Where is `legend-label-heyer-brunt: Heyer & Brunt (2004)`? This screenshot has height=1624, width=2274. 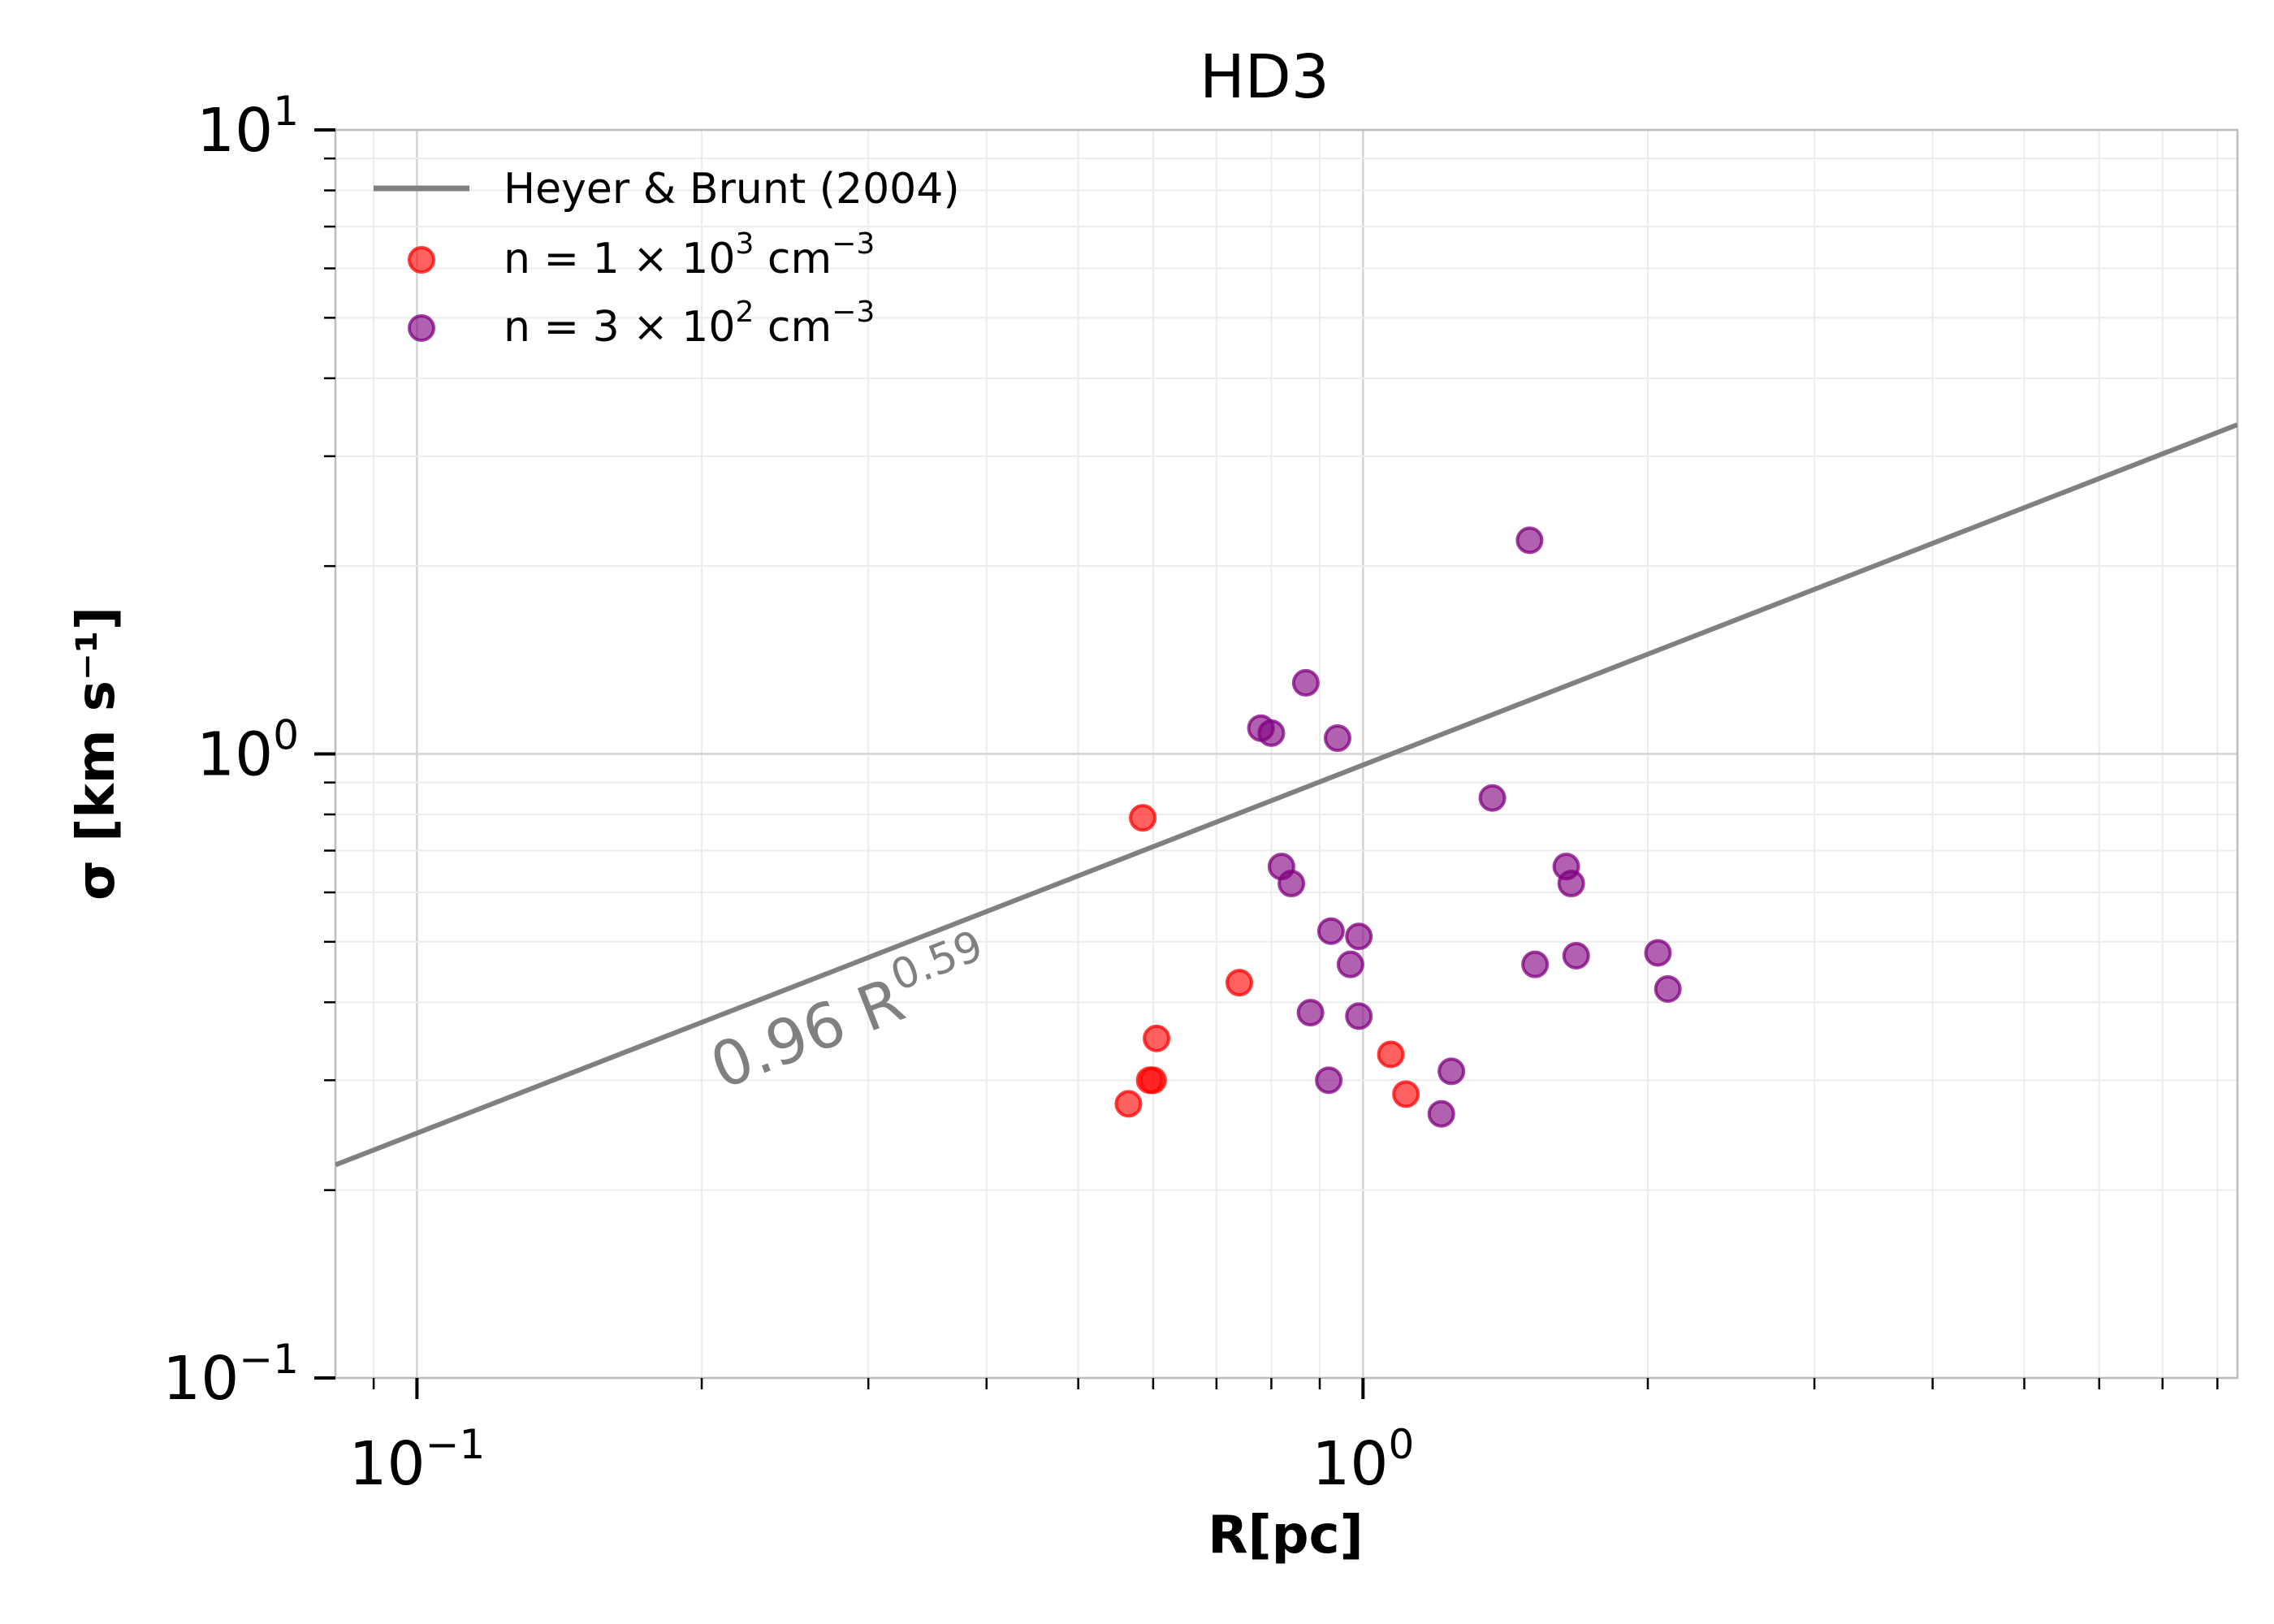 legend-label-heyer-brunt: Heyer & Brunt (2004) is located at coordinates (732, 190).